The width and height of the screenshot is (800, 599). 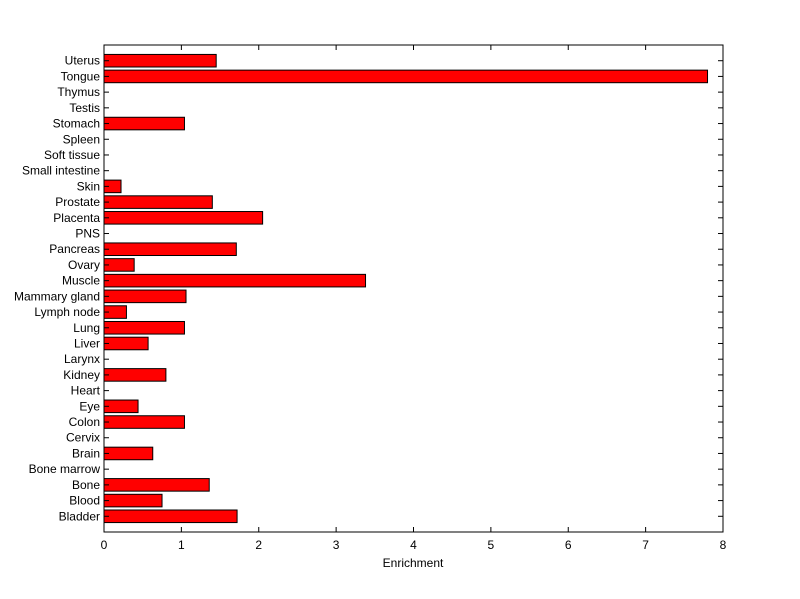 What do you see at coordinates (77, 202) in the screenshot?
I see `y-tick-label: Prostate` at bounding box center [77, 202].